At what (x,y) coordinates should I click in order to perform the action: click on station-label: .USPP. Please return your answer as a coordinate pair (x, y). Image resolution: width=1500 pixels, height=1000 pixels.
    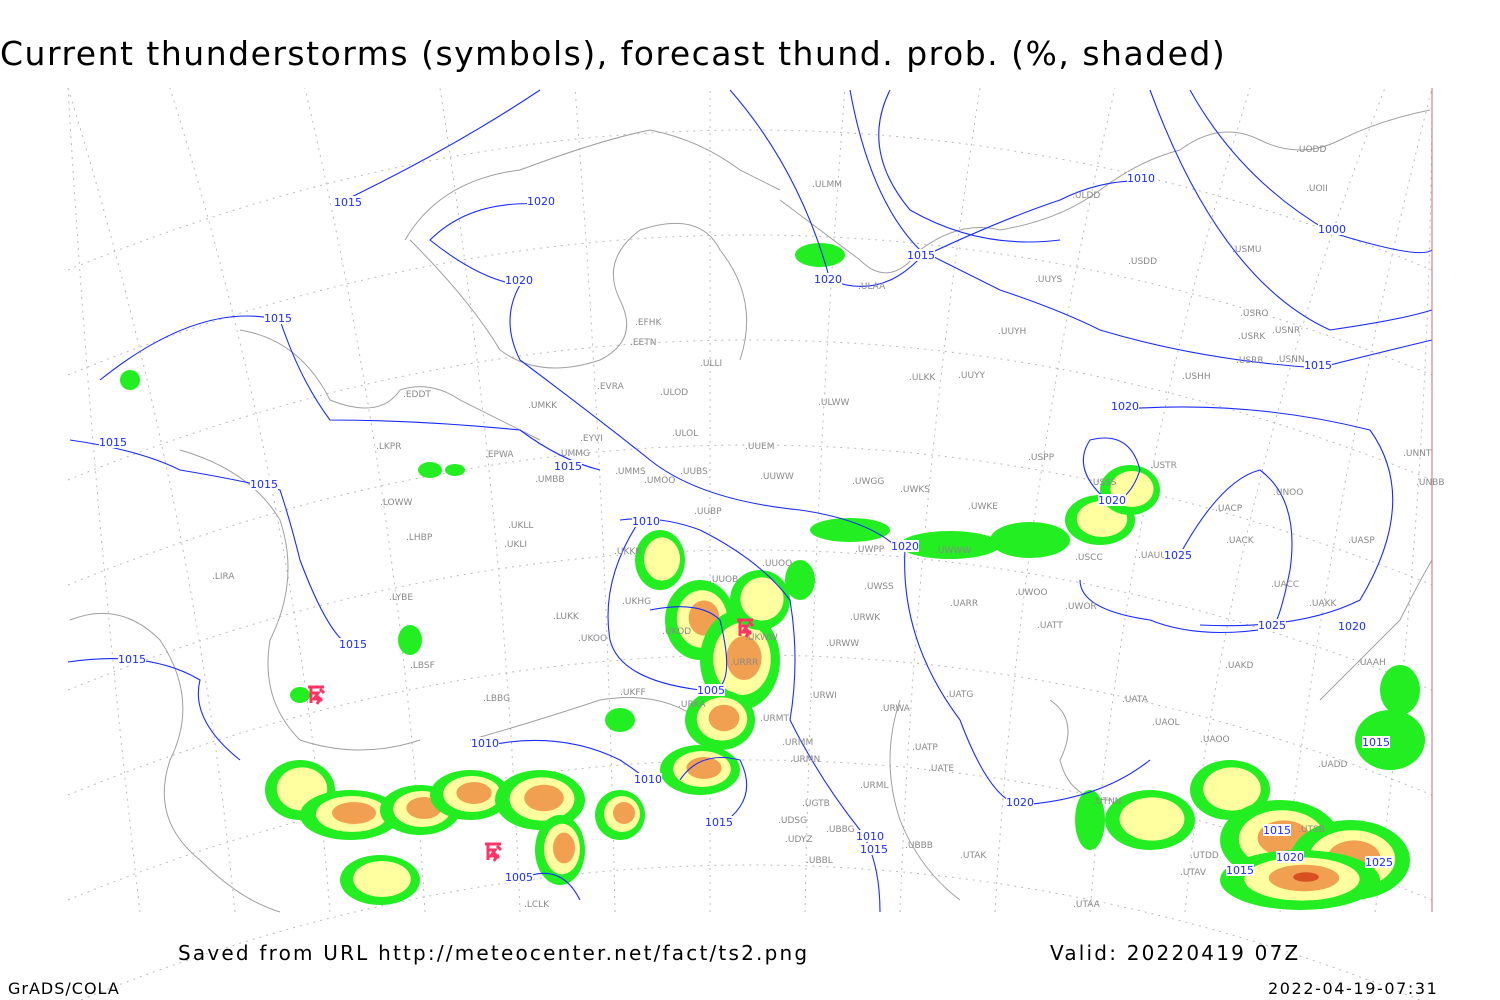
    Looking at the image, I should click on (1041, 458).